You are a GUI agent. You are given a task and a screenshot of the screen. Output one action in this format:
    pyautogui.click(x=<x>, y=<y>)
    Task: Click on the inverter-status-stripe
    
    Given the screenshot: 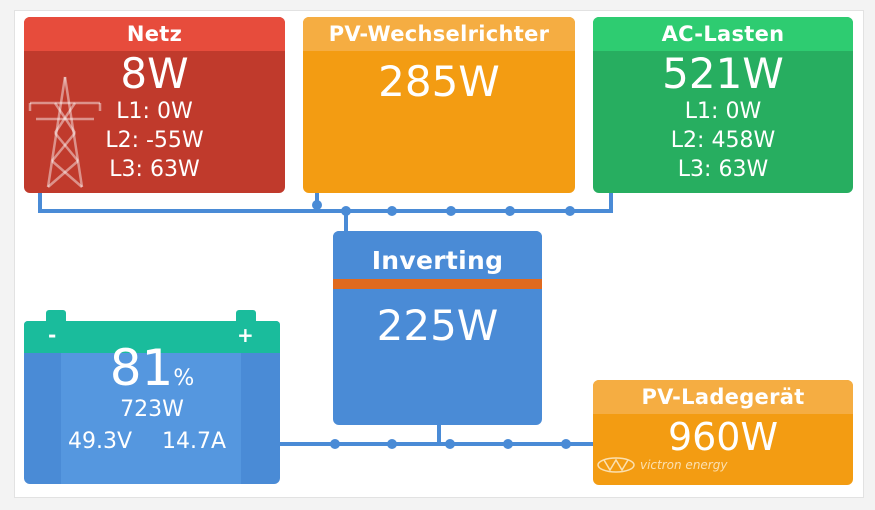 What is the action you would take?
    pyautogui.click(x=437, y=284)
    